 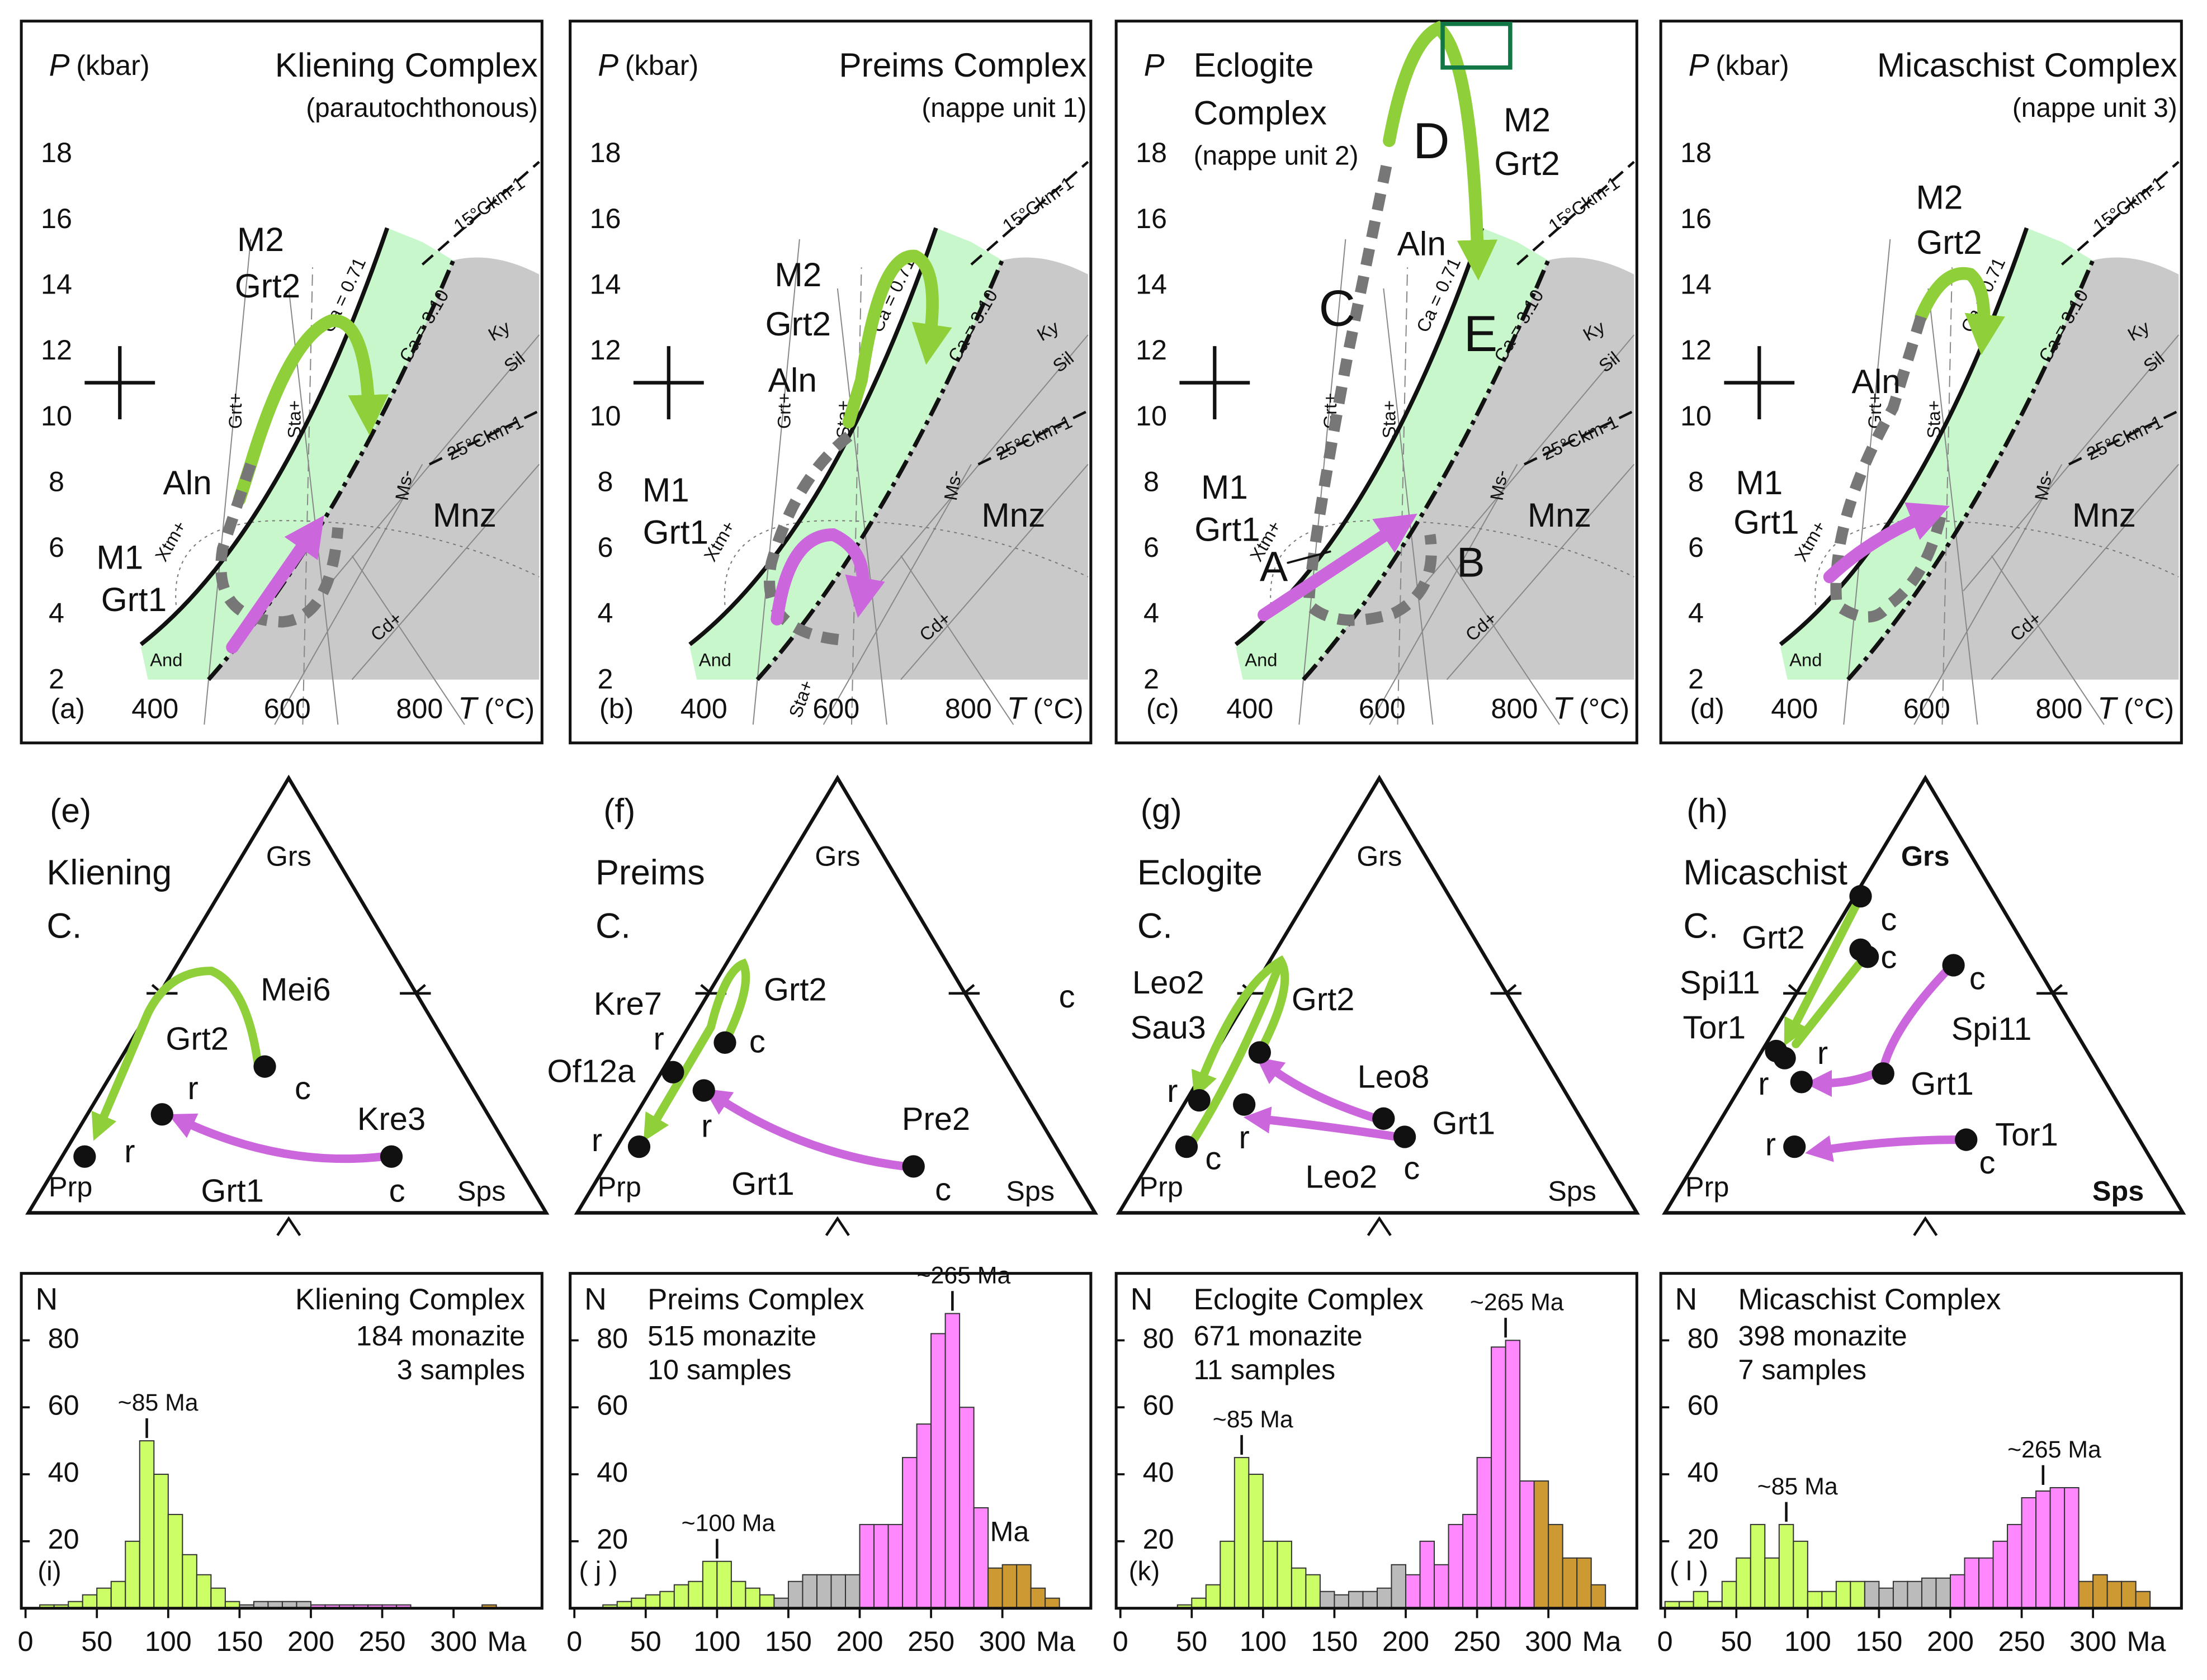 What do you see at coordinates (1707, 811) in the screenshot?
I see `panel-label: (h)` at bounding box center [1707, 811].